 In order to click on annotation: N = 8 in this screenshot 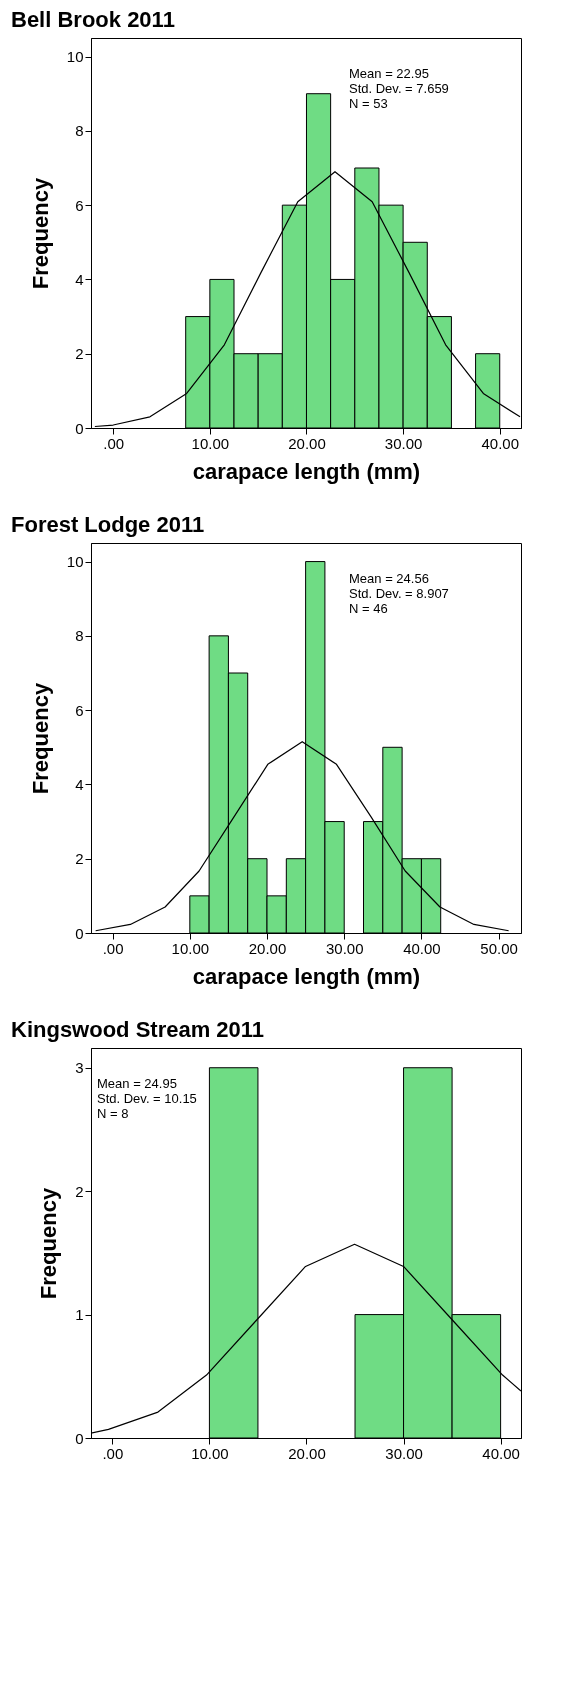, I will do `click(113, 1113)`.